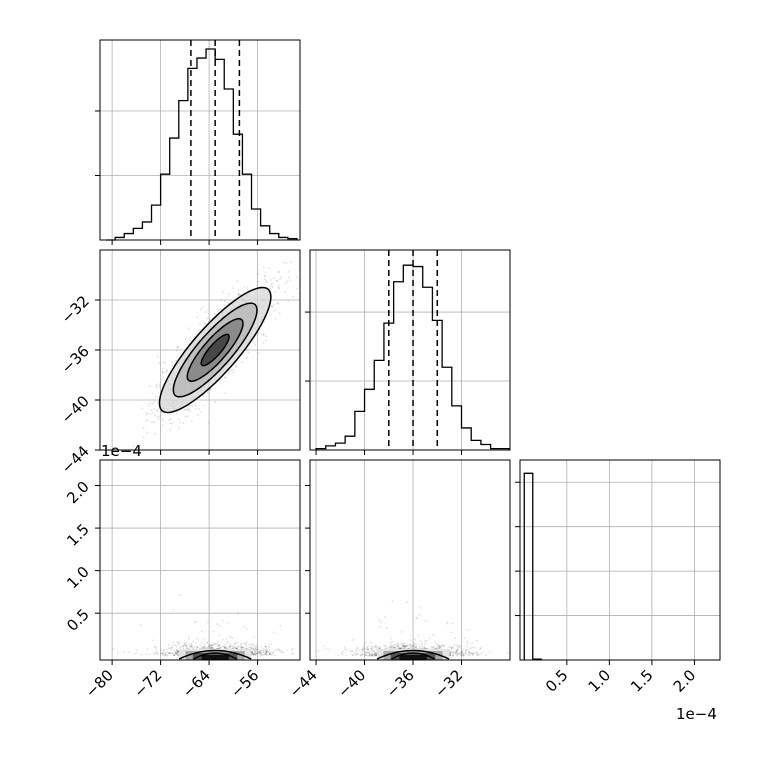 Image resolution: width=760 pixels, height=760 pixels. Describe the element at coordinates (147, 683) in the screenshot. I see `scatter-p0-p2-xtick-label-1: −72` at that location.